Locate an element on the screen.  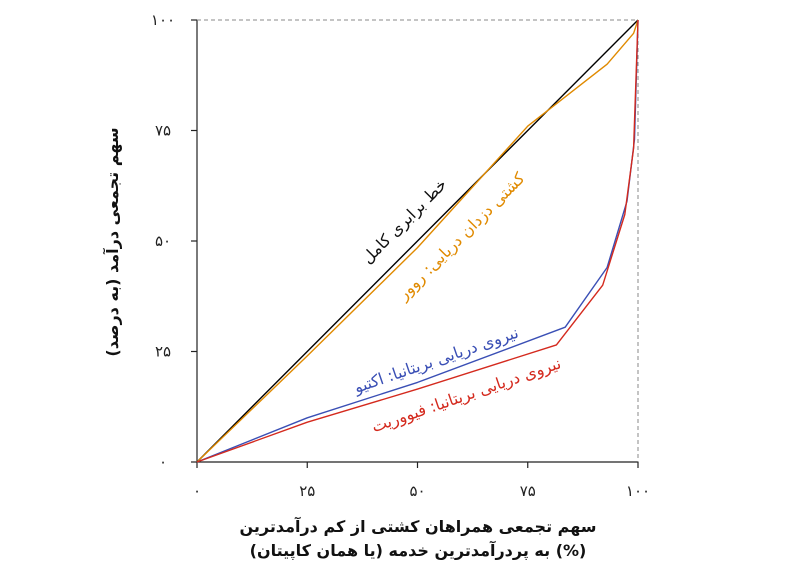
y-tick-label: ۱۰۰ is located at coordinates (163, 20).